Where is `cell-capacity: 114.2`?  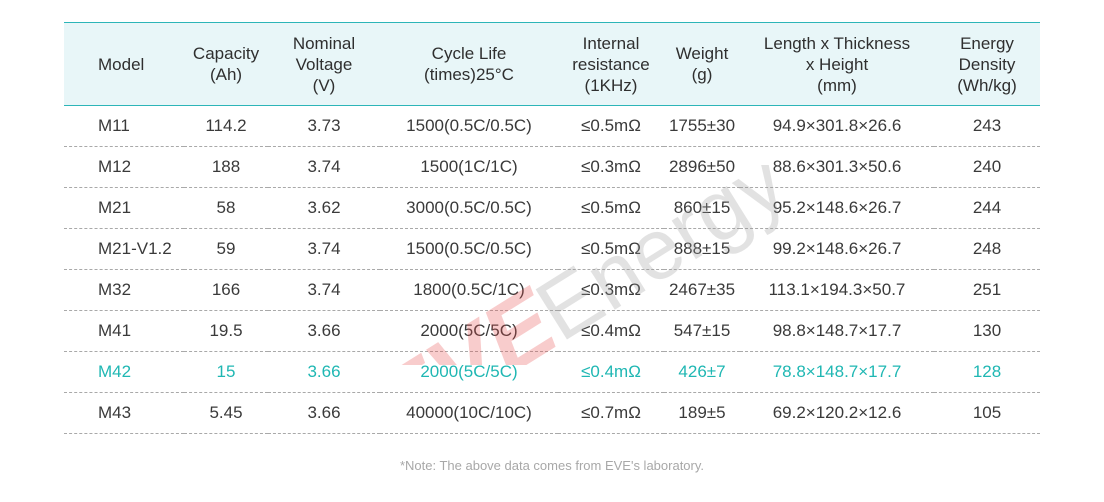
cell-capacity: 114.2 is located at coordinates (226, 126).